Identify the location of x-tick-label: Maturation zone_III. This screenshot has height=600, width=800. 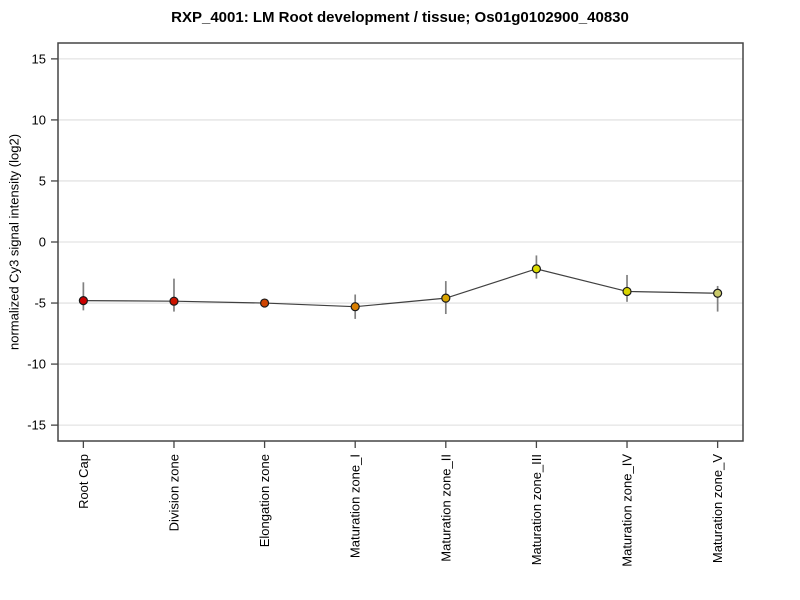
(536, 509).